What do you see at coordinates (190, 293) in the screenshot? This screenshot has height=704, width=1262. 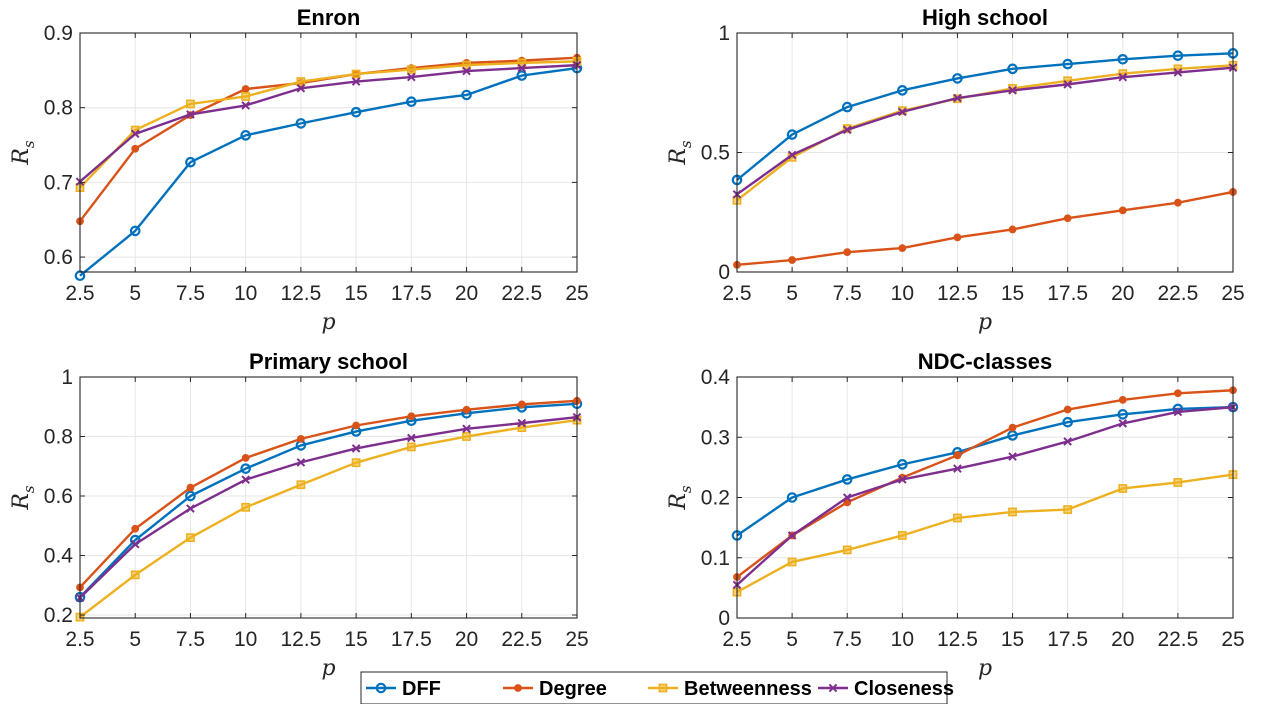 I see `x-tick-label: 7.5` at bounding box center [190, 293].